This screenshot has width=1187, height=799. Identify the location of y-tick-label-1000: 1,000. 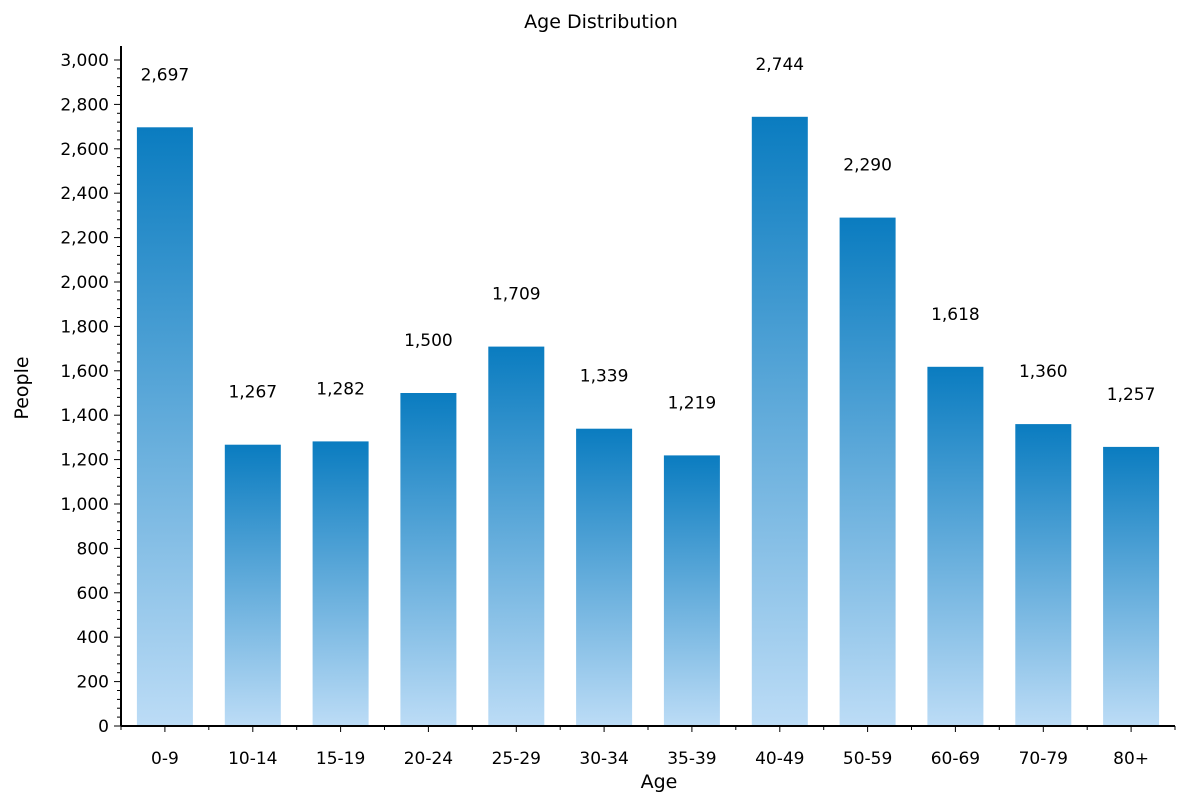
(84, 505).